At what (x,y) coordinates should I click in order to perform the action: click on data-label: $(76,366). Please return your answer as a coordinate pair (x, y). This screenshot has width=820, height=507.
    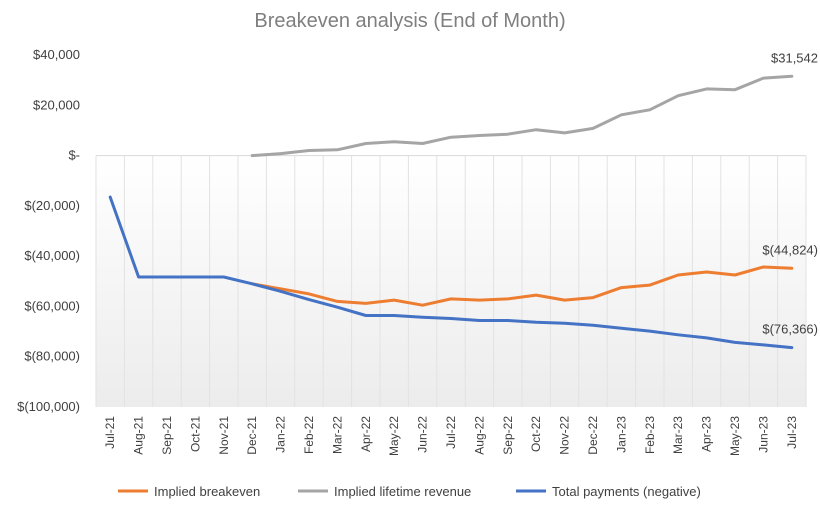
    Looking at the image, I should click on (790, 329).